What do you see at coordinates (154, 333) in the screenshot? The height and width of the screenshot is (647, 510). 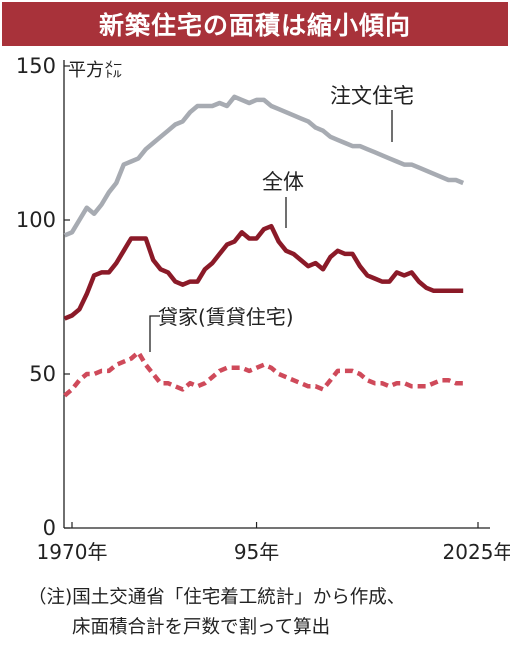 I see `leader-rental` at bounding box center [154, 333].